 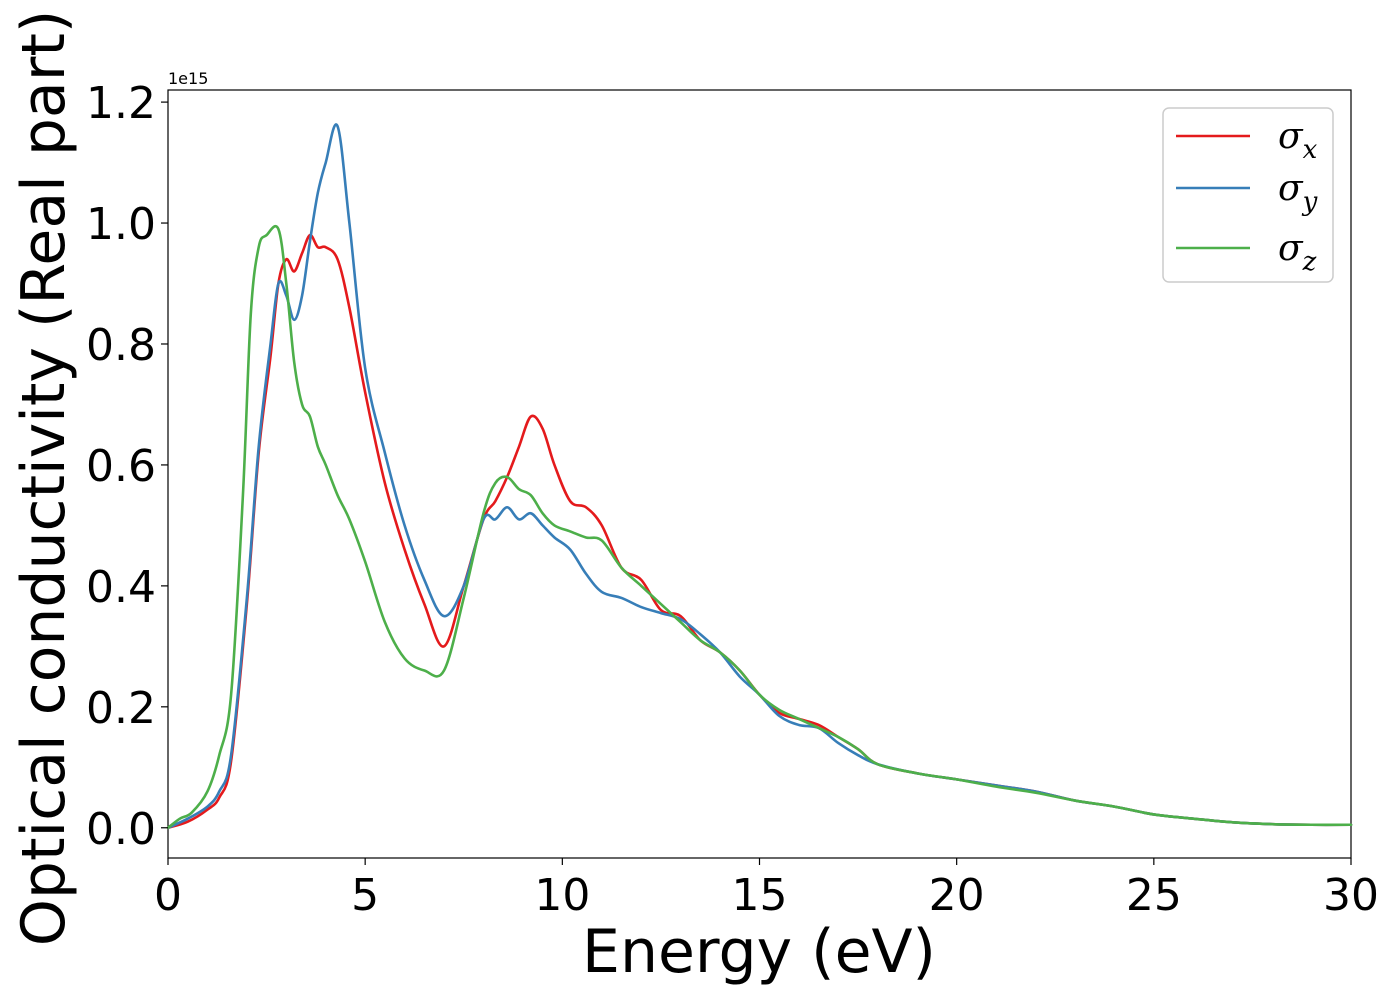 I want to click on x-tick-label: 15, so click(x=760, y=895).